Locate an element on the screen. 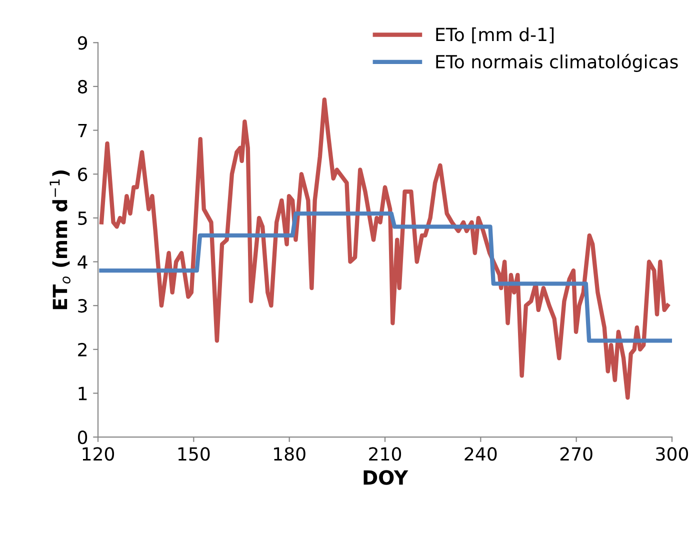  x-tick-label: 150 is located at coordinates (194, 454).